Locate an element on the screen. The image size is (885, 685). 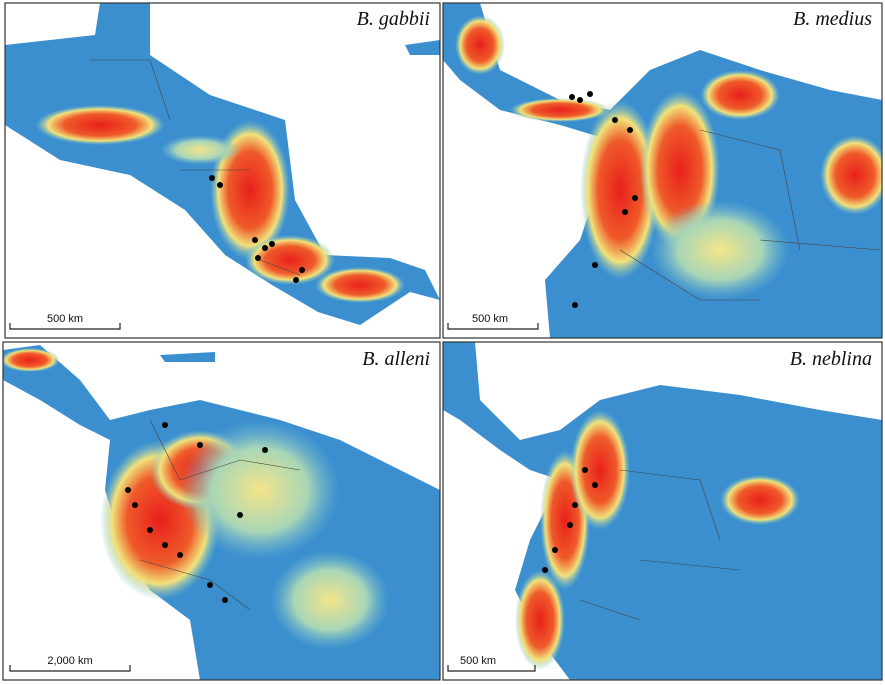
scale-label: 2,000 km is located at coordinates (69, 661).